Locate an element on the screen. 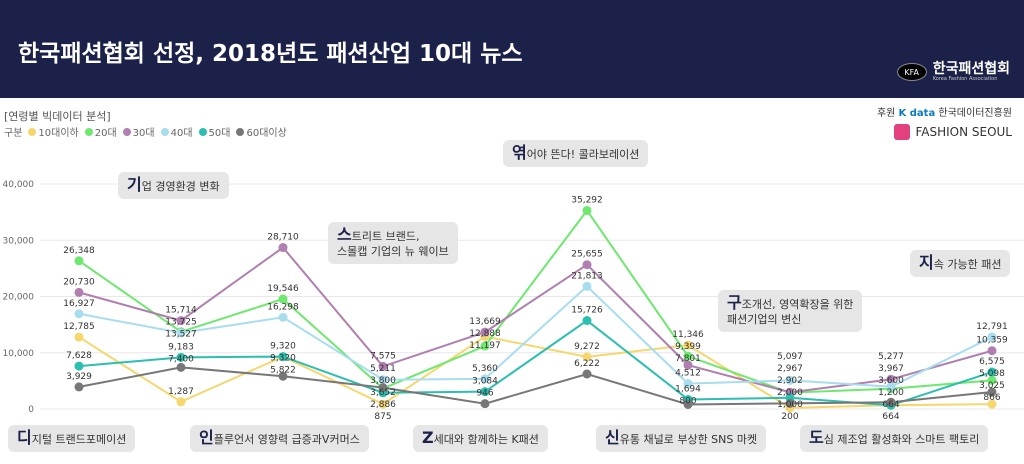  kdata-logo: K data is located at coordinates (917, 113).